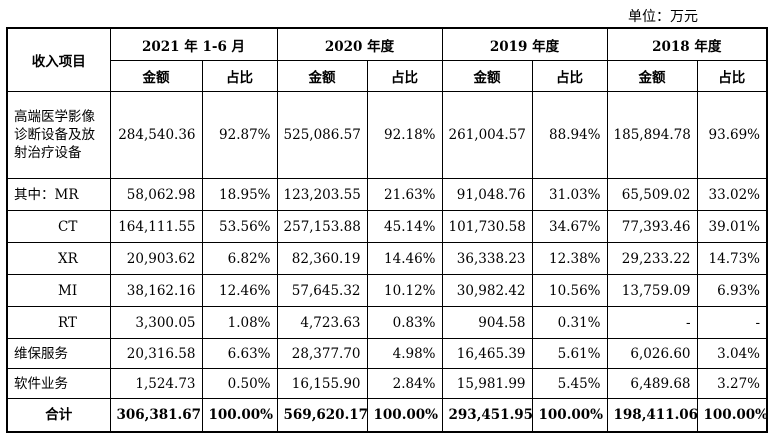  What do you see at coordinates (322, 258) in the screenshot?
I see `table-cell: 82,360.19` at bounding box center [322, 258].